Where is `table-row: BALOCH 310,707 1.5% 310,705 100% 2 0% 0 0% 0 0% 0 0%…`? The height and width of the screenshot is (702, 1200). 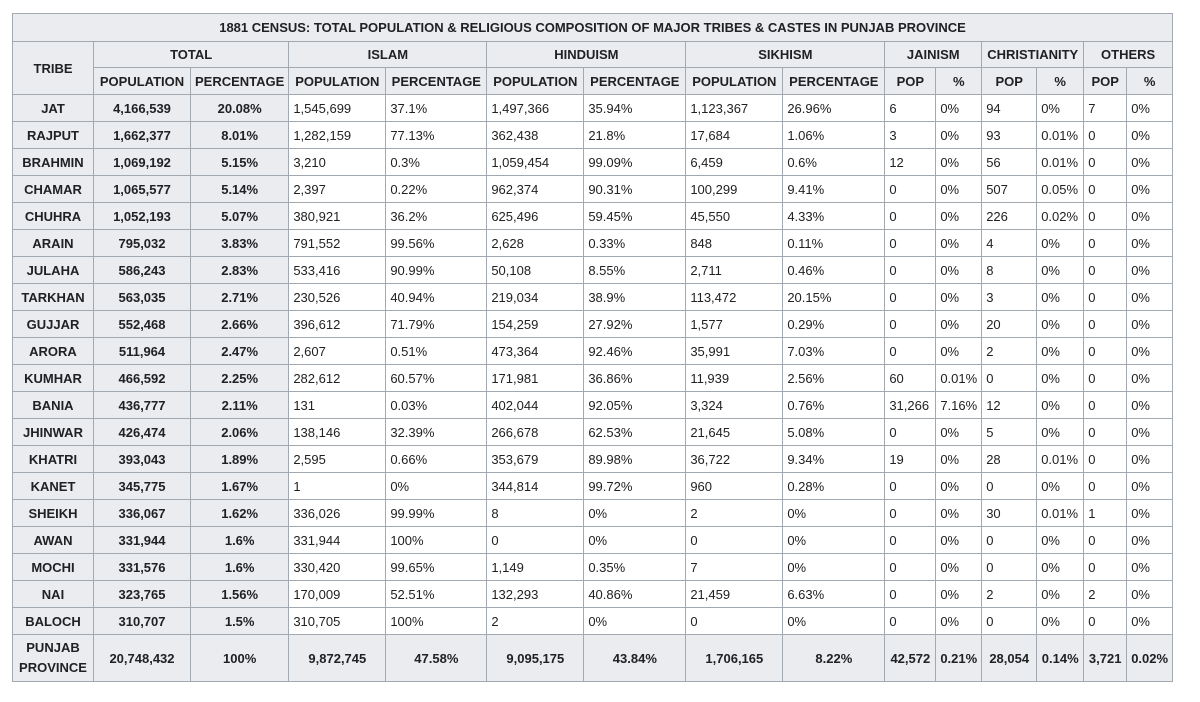 table-row: BALOCH 310,707 1.5% 310,705 100% 2 0% 0 0% 0 0% 0 0%… is located at coordinates (593, 621).